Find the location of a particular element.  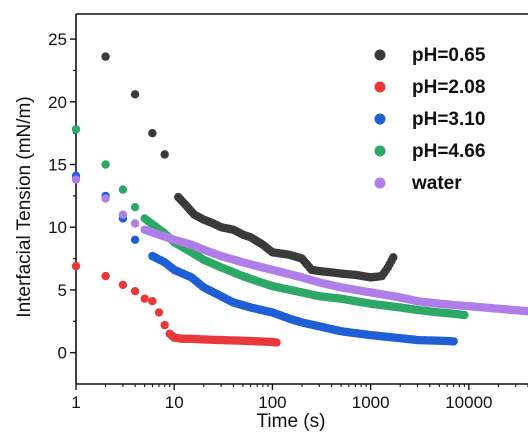

y-tick-label: 15 is located at coordinates (57, 165).